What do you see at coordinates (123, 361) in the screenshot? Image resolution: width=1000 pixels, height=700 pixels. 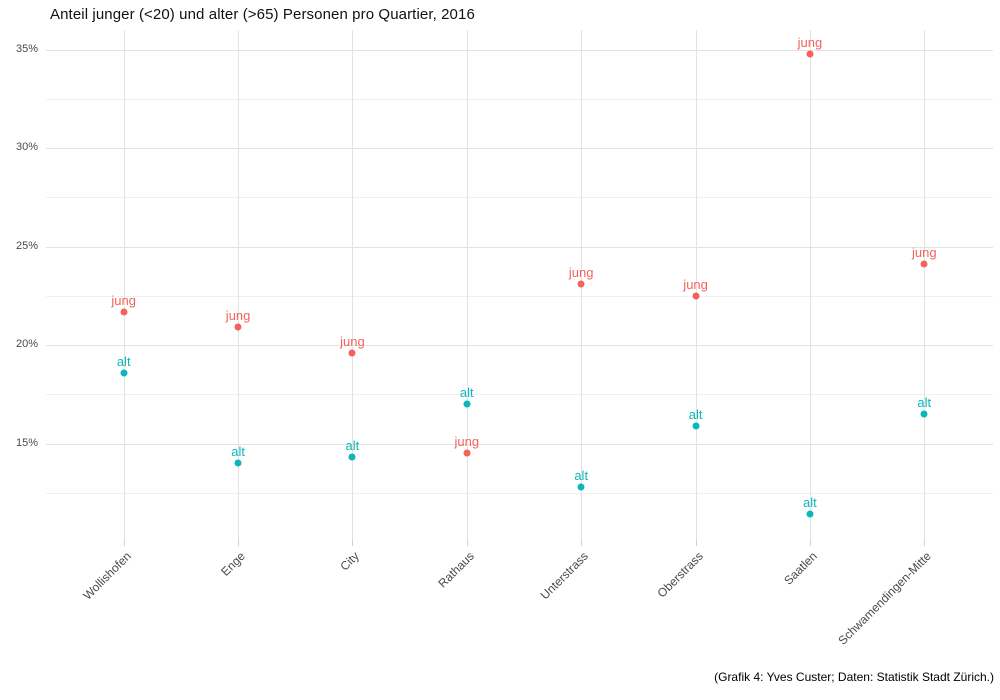 I see `point-label-alt-0: alt` at bounding box center [123, 361].